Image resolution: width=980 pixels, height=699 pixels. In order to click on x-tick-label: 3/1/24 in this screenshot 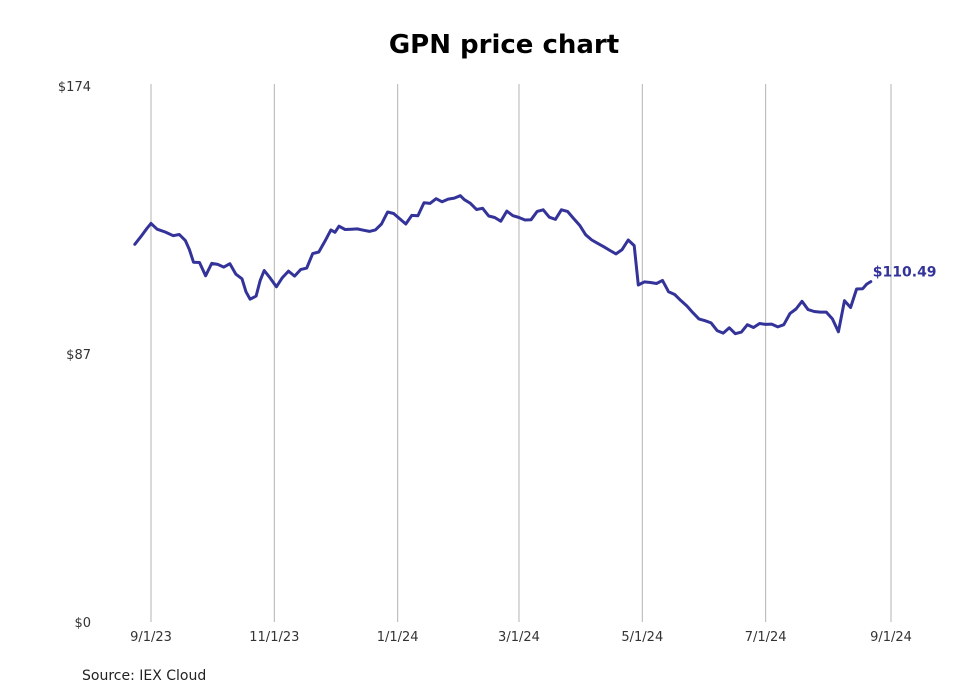, I will do `click(519, 637)`.